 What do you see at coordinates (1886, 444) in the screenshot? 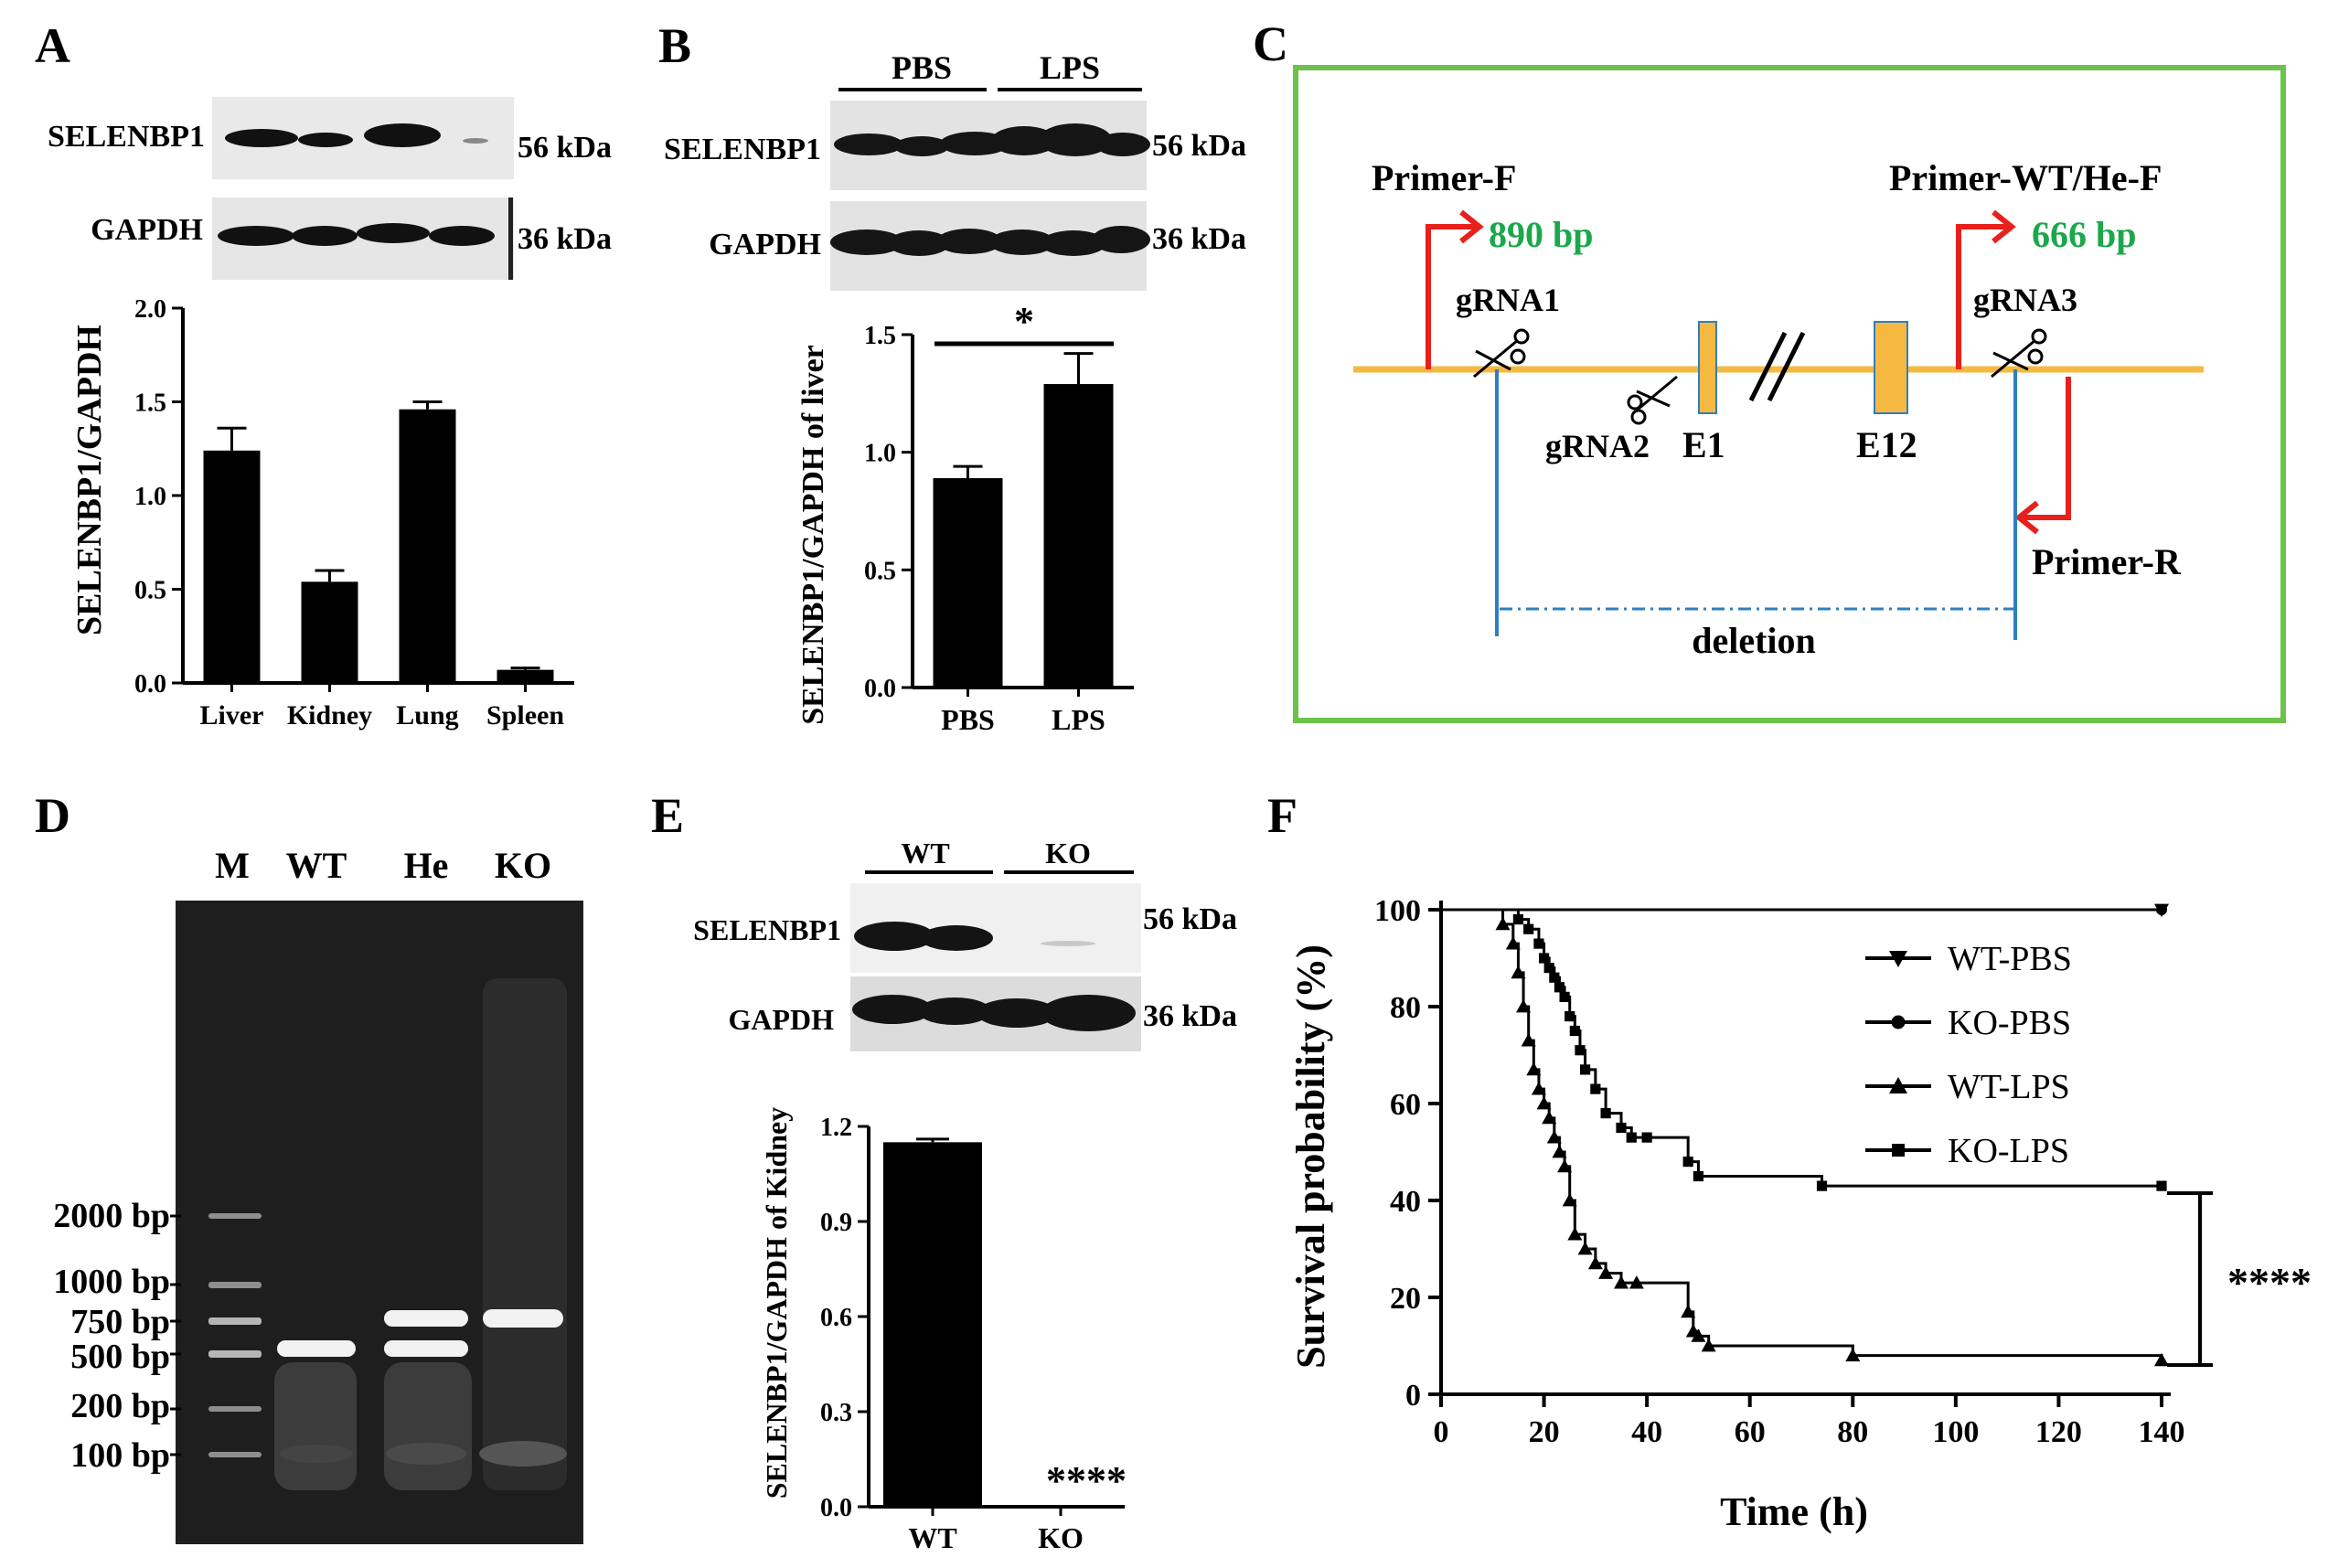
I see `panel-c-e12: E12` at bounding box center [1886, 444].